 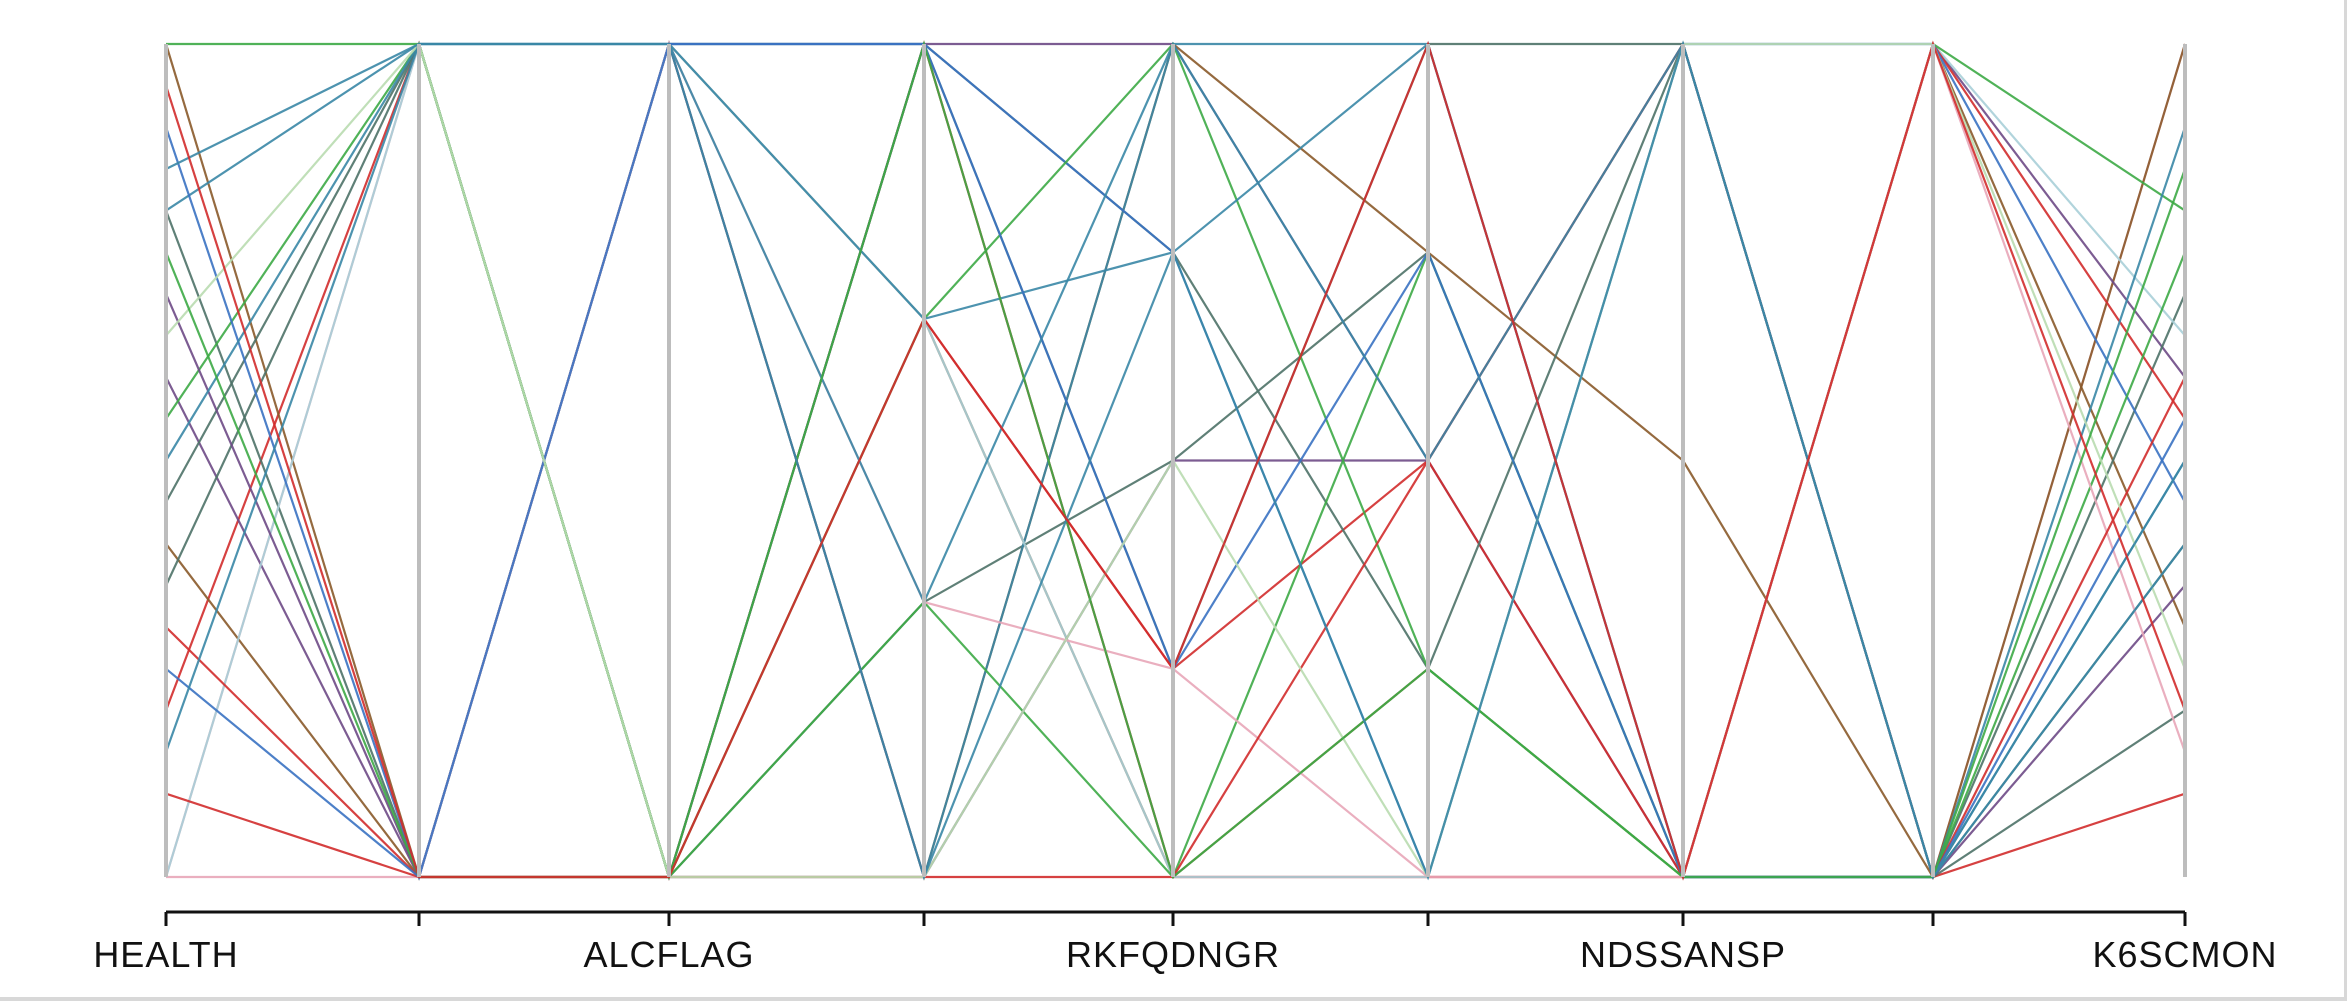 What do you see at coordinates (2184, 954) in the screenshot?
I see `axis-label-k6scmon: K6SCMON` at bounding box center [2184, 954].